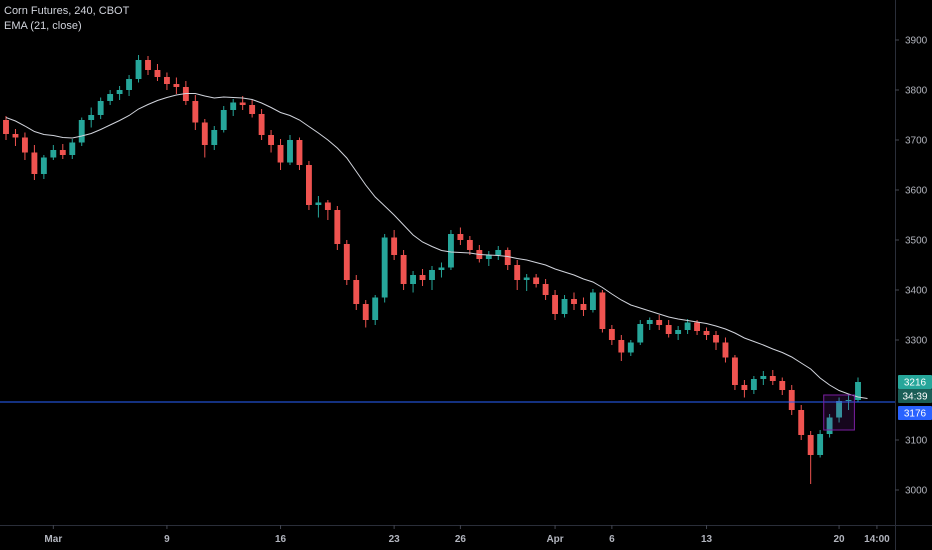 This screenshot has width=932, height=550. Describe the element at coordinates (66, 19) in the screenshot. I see `chart-legend: Corn Futures, 240, CBOT EMA (21, close)` at that location.